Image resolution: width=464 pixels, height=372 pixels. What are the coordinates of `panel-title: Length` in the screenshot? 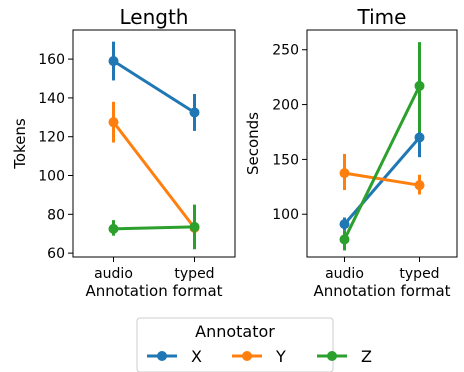 It's located at (154, 17).